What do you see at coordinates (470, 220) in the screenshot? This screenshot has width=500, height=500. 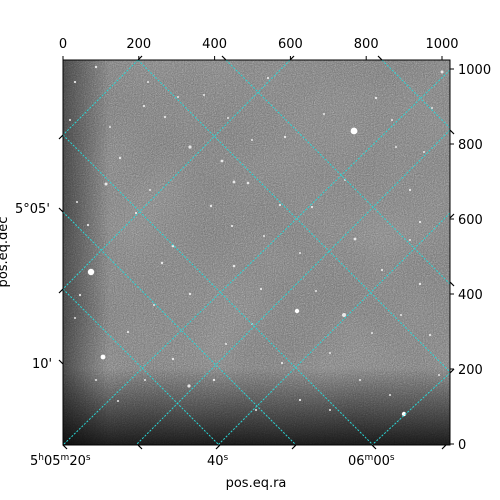 I see `right-tick-label: 600` at bounding box center [470, 220].